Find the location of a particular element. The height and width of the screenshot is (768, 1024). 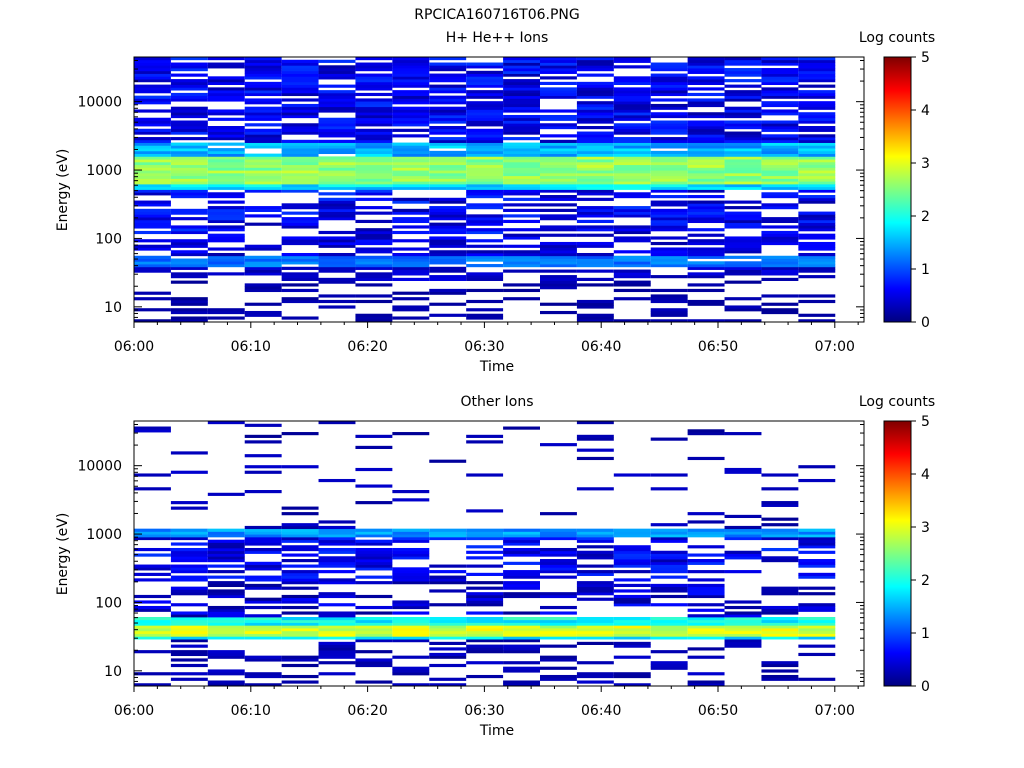

colorbar-tick-label: 1 is located at coordinates (925, 634).